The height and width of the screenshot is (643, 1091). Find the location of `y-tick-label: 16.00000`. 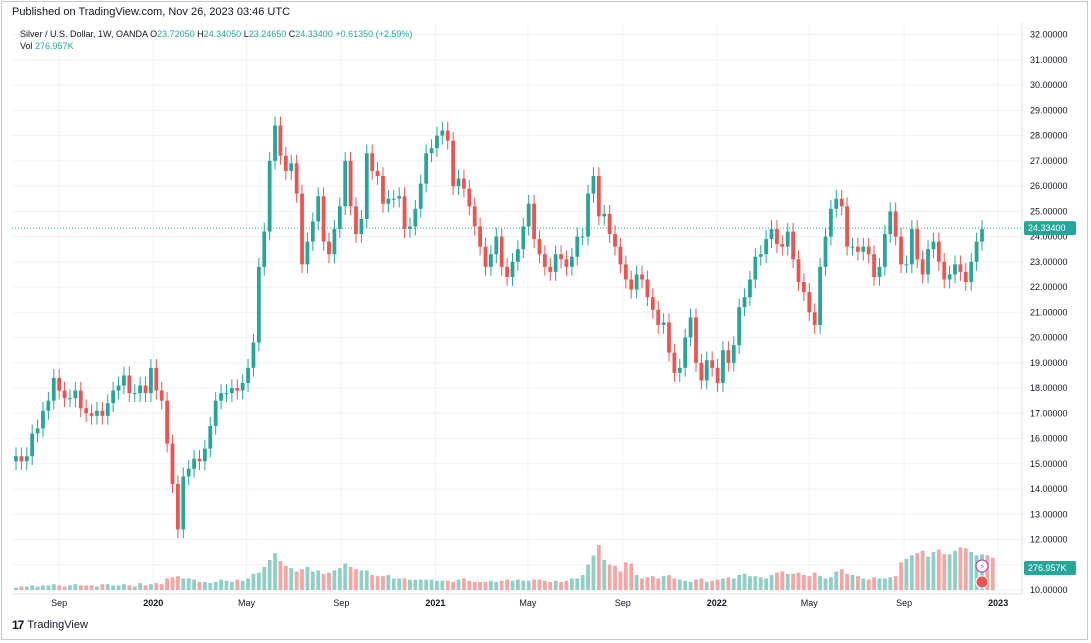

y-tick-label: 16.00000 is located at coordinates (1049, 439).